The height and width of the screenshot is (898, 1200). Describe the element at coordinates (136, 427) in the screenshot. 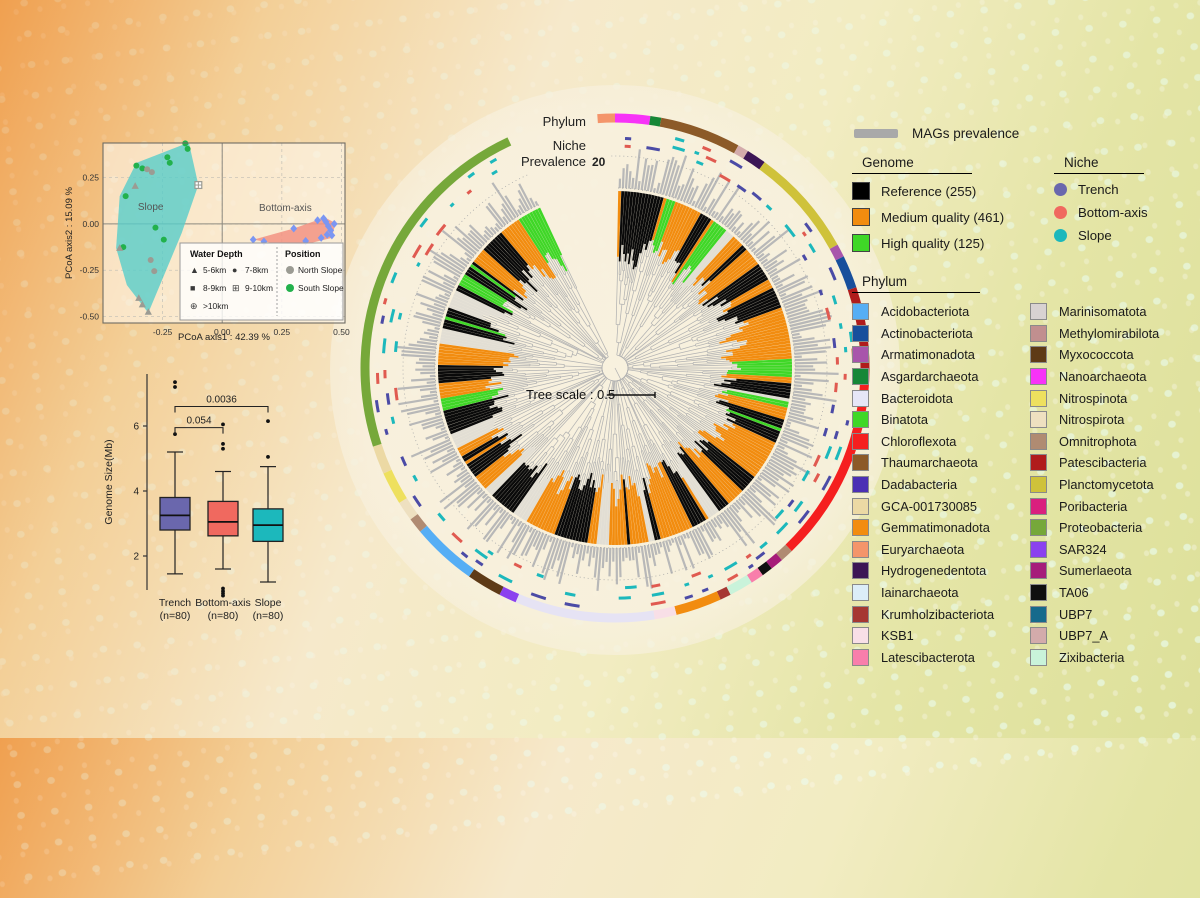

I see `svg-text: 6` at that location.